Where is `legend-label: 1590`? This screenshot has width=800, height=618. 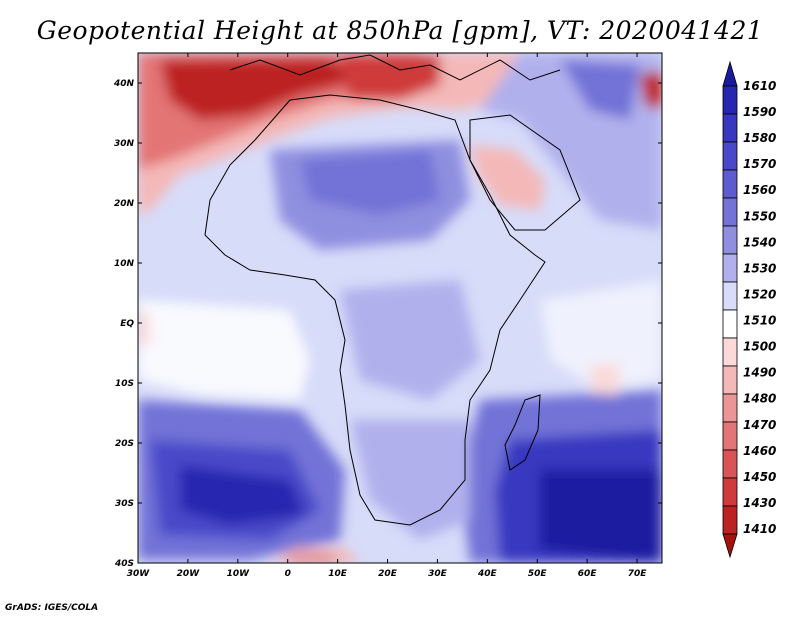
legend-label: 1590 is located at coordinates (759, 112).